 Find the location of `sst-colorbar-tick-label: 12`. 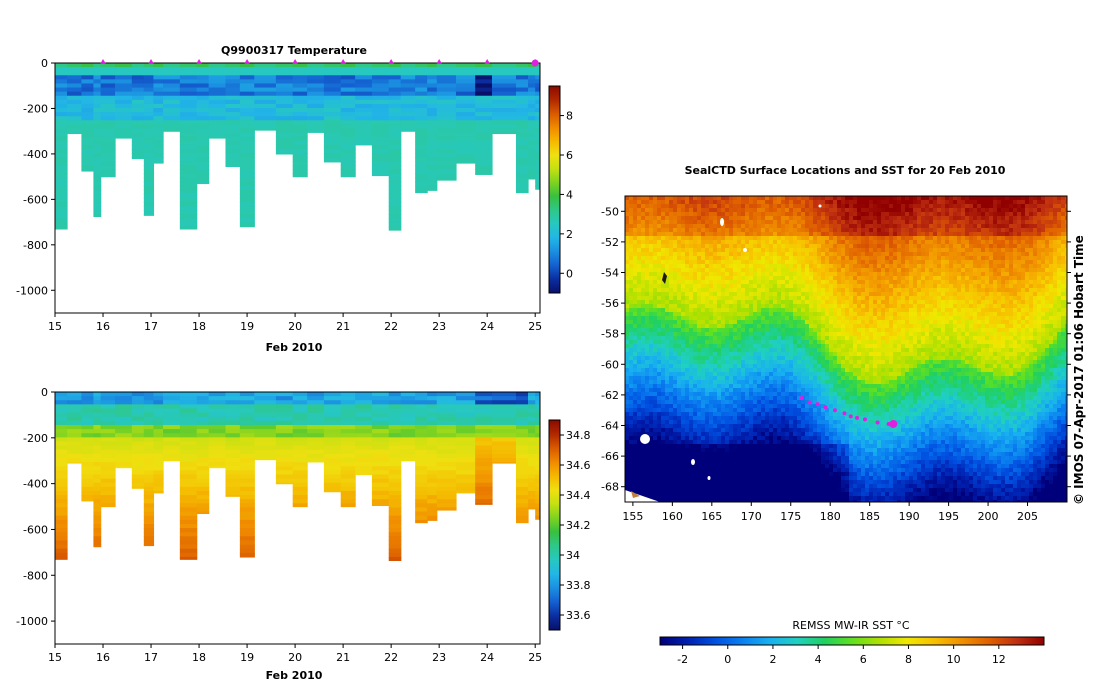

sst-colorbar-tick-label: 12 is located at coordinates (999, 659).